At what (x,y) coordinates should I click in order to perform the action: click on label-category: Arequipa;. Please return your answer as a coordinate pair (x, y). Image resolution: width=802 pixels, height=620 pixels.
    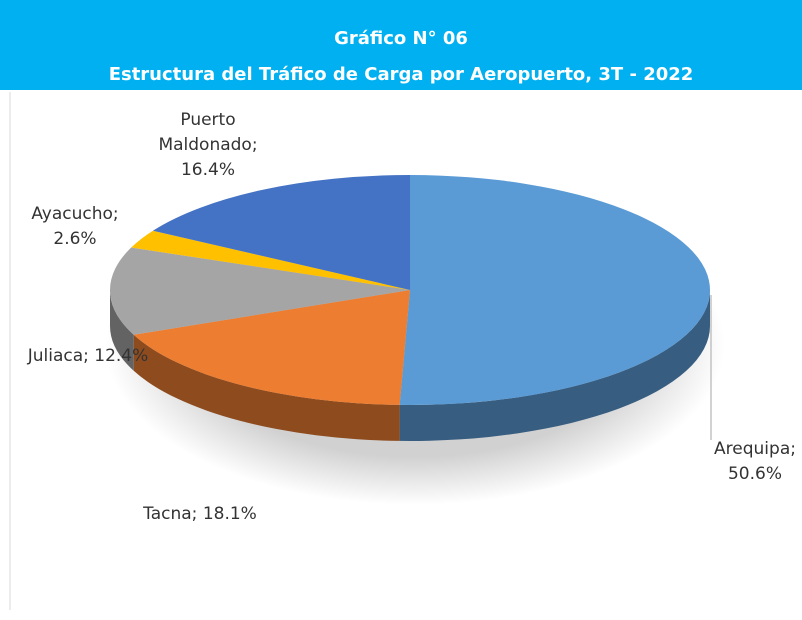
    Looking at the image, I should click on (755, 449).